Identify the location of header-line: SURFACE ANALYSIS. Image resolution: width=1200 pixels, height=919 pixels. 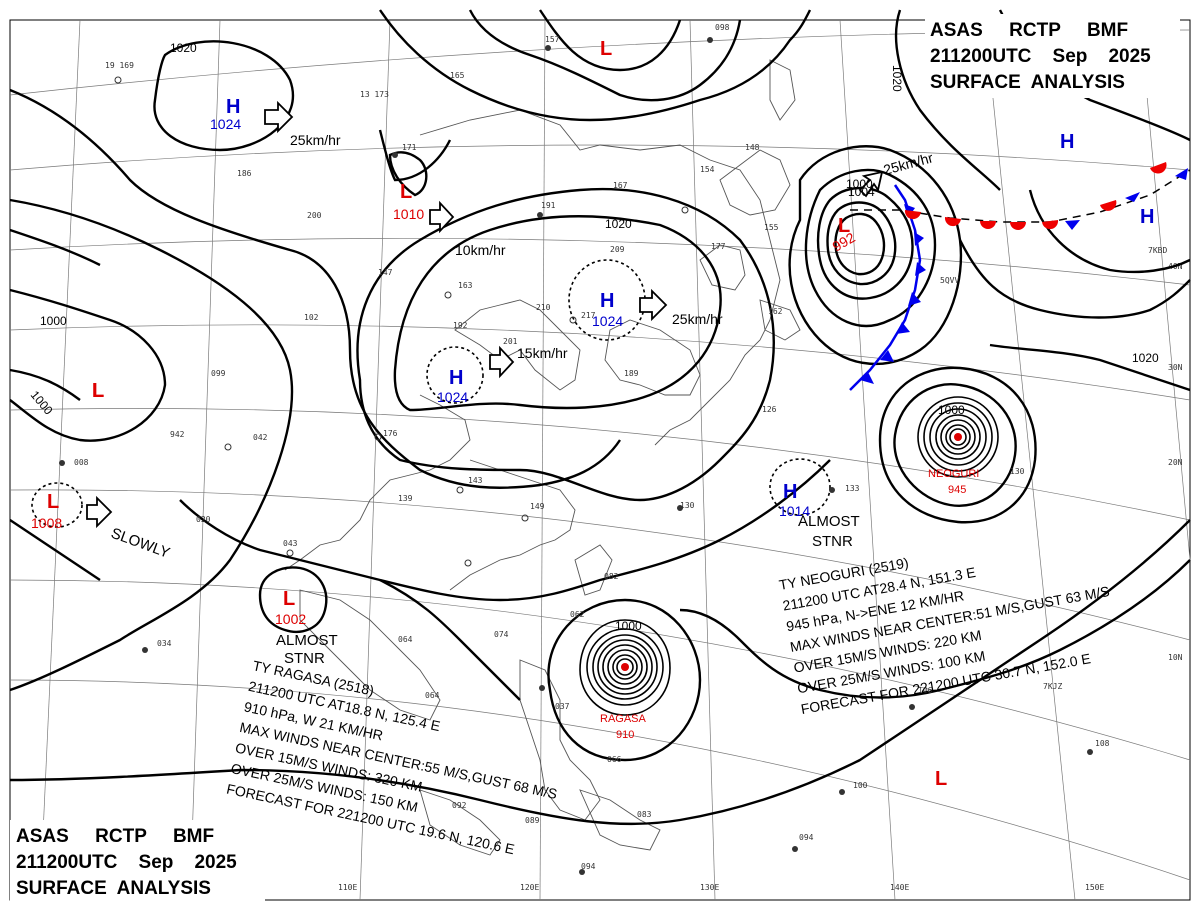
(113, 888).